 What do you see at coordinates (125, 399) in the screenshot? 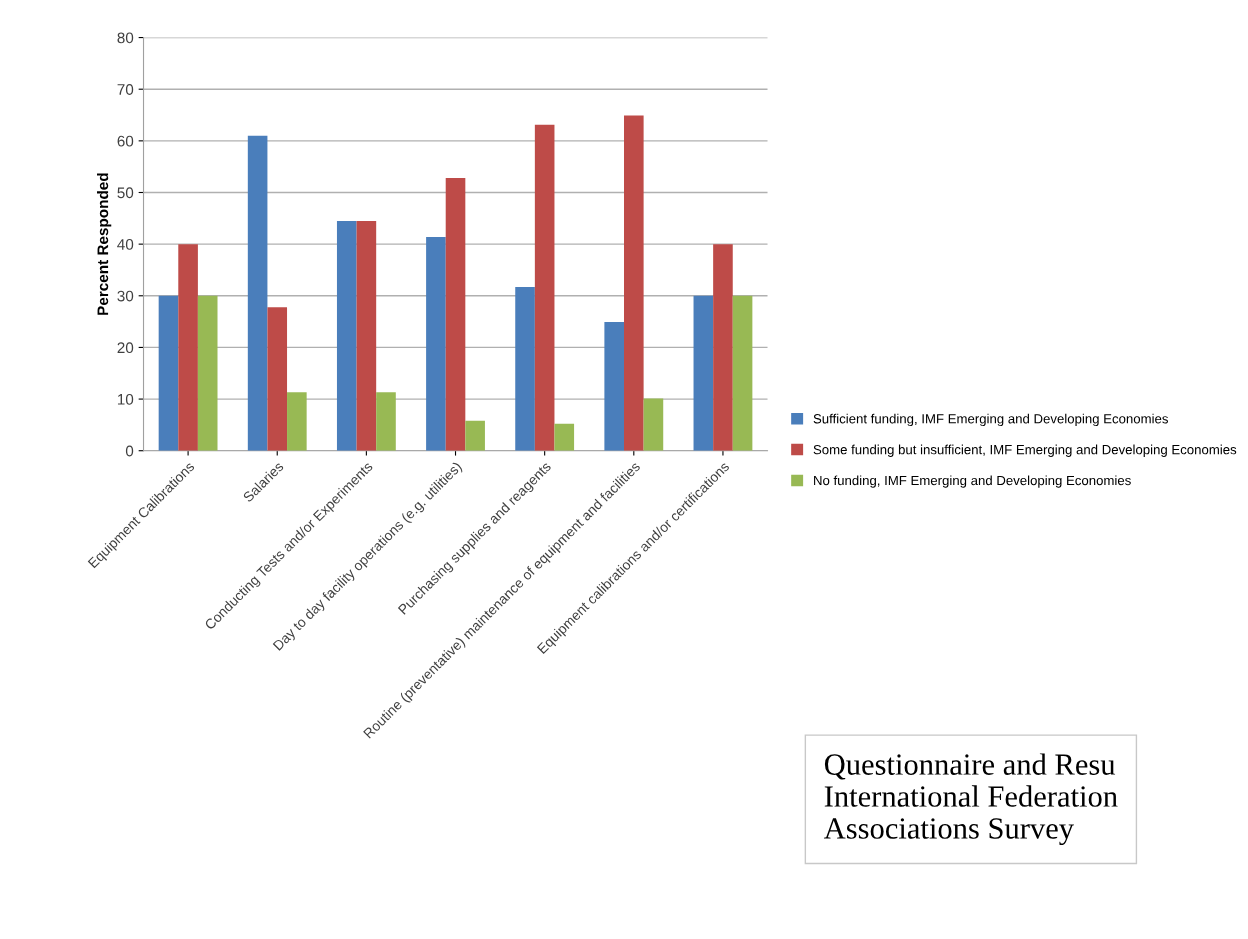
I see `y-tick-label: 10` at bounding box center [125, 399].